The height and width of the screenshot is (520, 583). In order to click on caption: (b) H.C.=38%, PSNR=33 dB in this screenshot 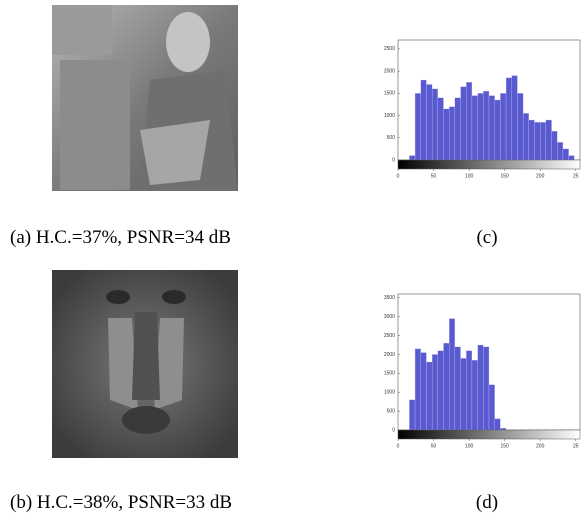, I will do `click(121, 502)`.